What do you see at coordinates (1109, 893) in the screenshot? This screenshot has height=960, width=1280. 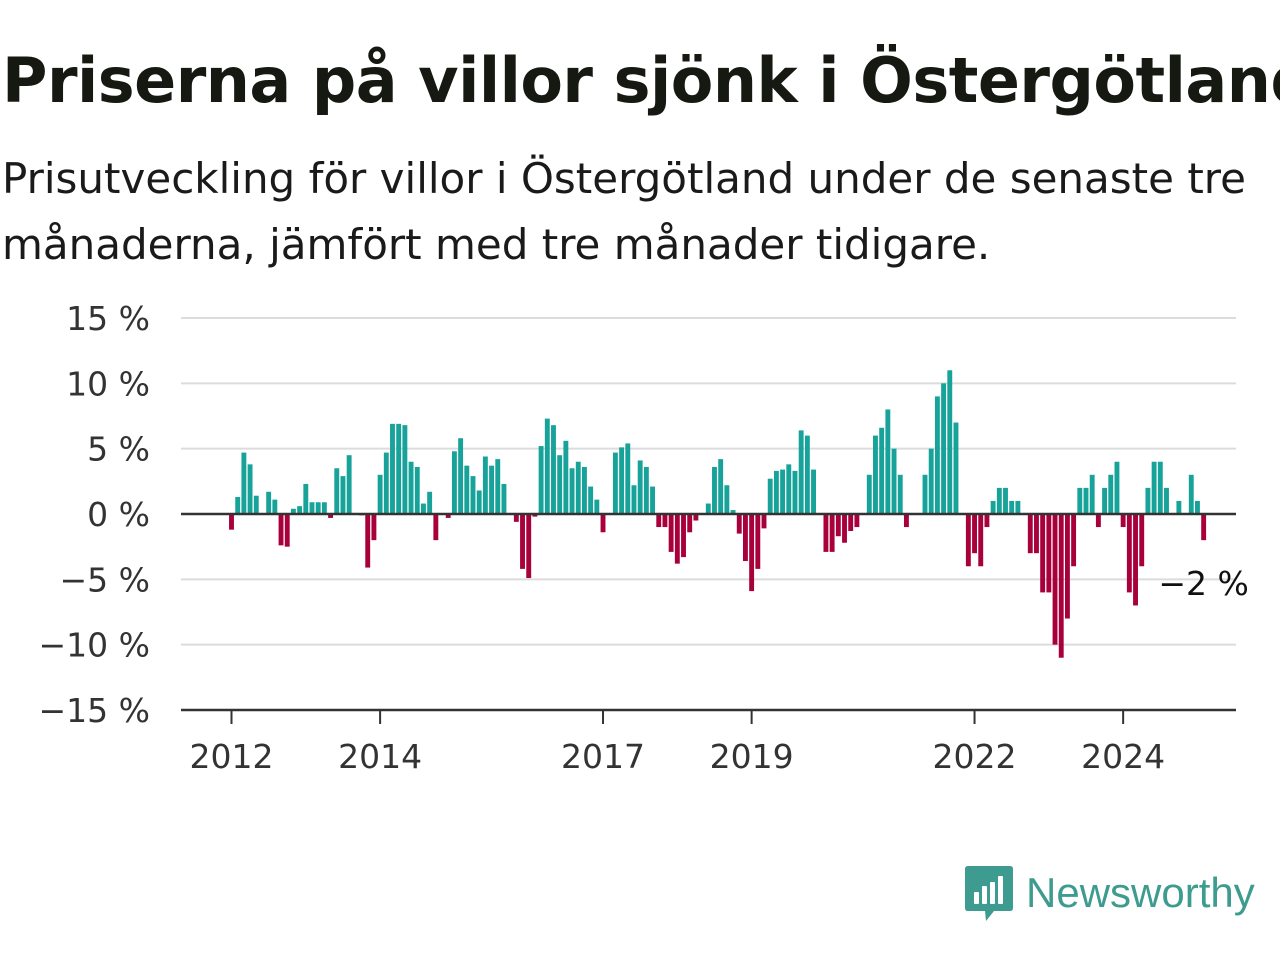 I see `brand-logo: Newsworthy` at bounding box center [1109, 893].